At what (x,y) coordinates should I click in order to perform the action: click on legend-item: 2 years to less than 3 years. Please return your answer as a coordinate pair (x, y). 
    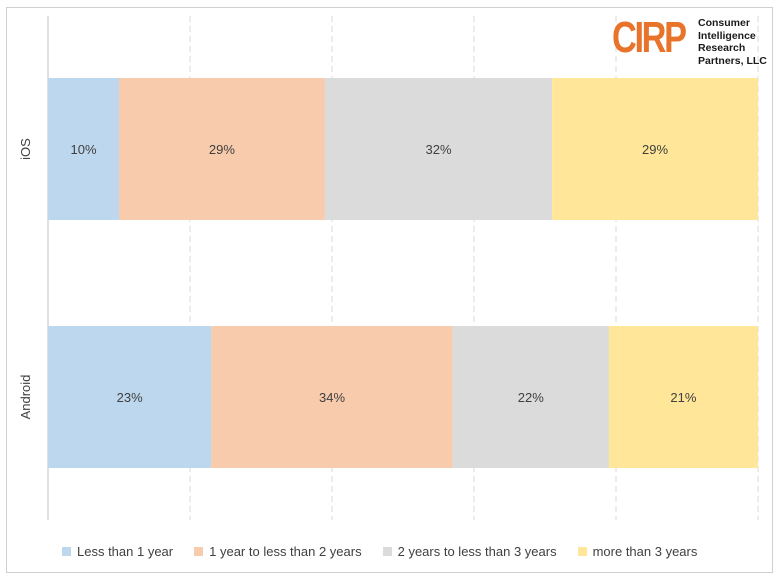
    Looking at the image, I should click on (469, 551).